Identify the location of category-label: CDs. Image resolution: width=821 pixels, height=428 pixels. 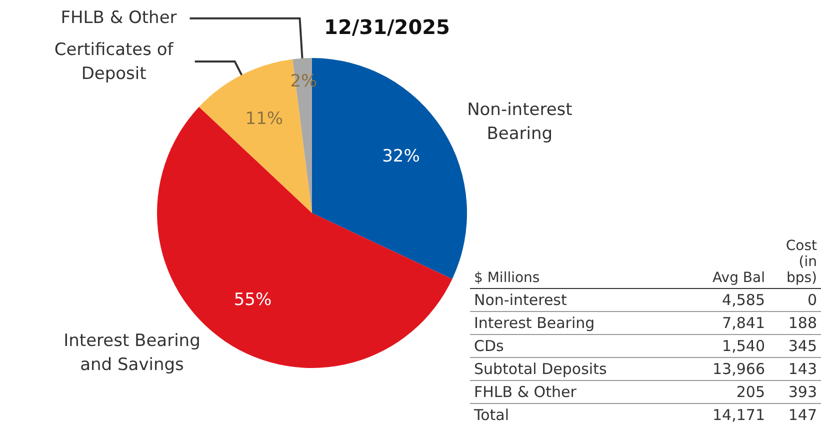
(489, 346).